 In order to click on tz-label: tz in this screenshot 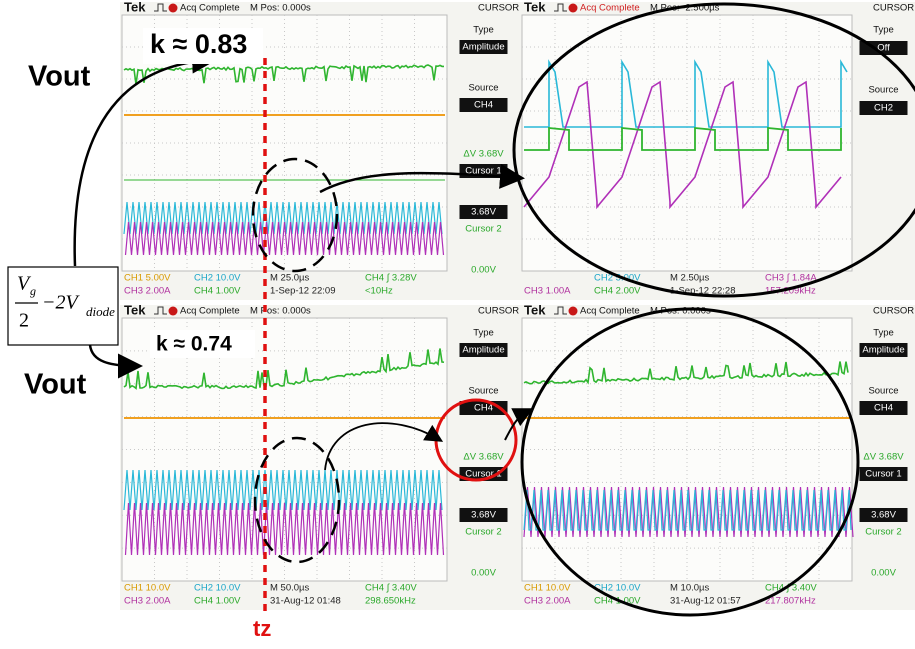, I will do `click(262, 628)`.